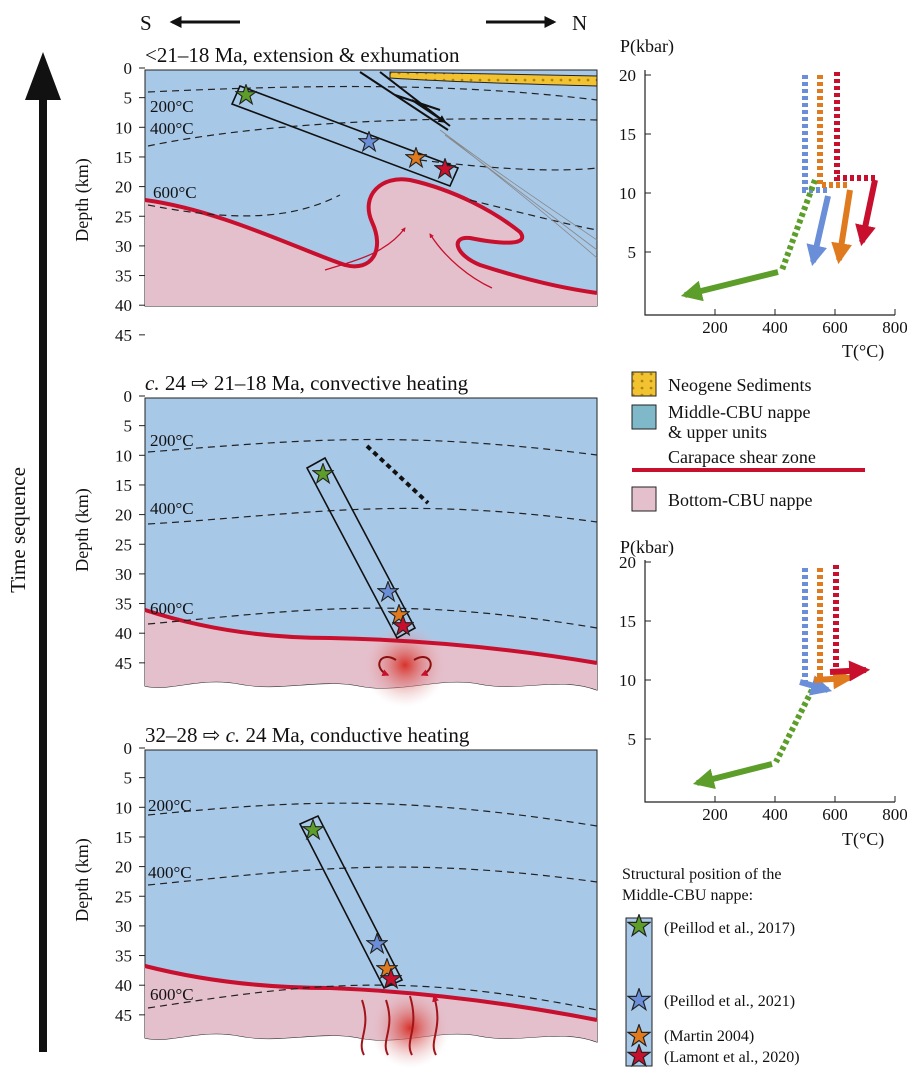  Describe the element at coordinates (518, 194) in the screenshot. I see `shear-lines` at that location.